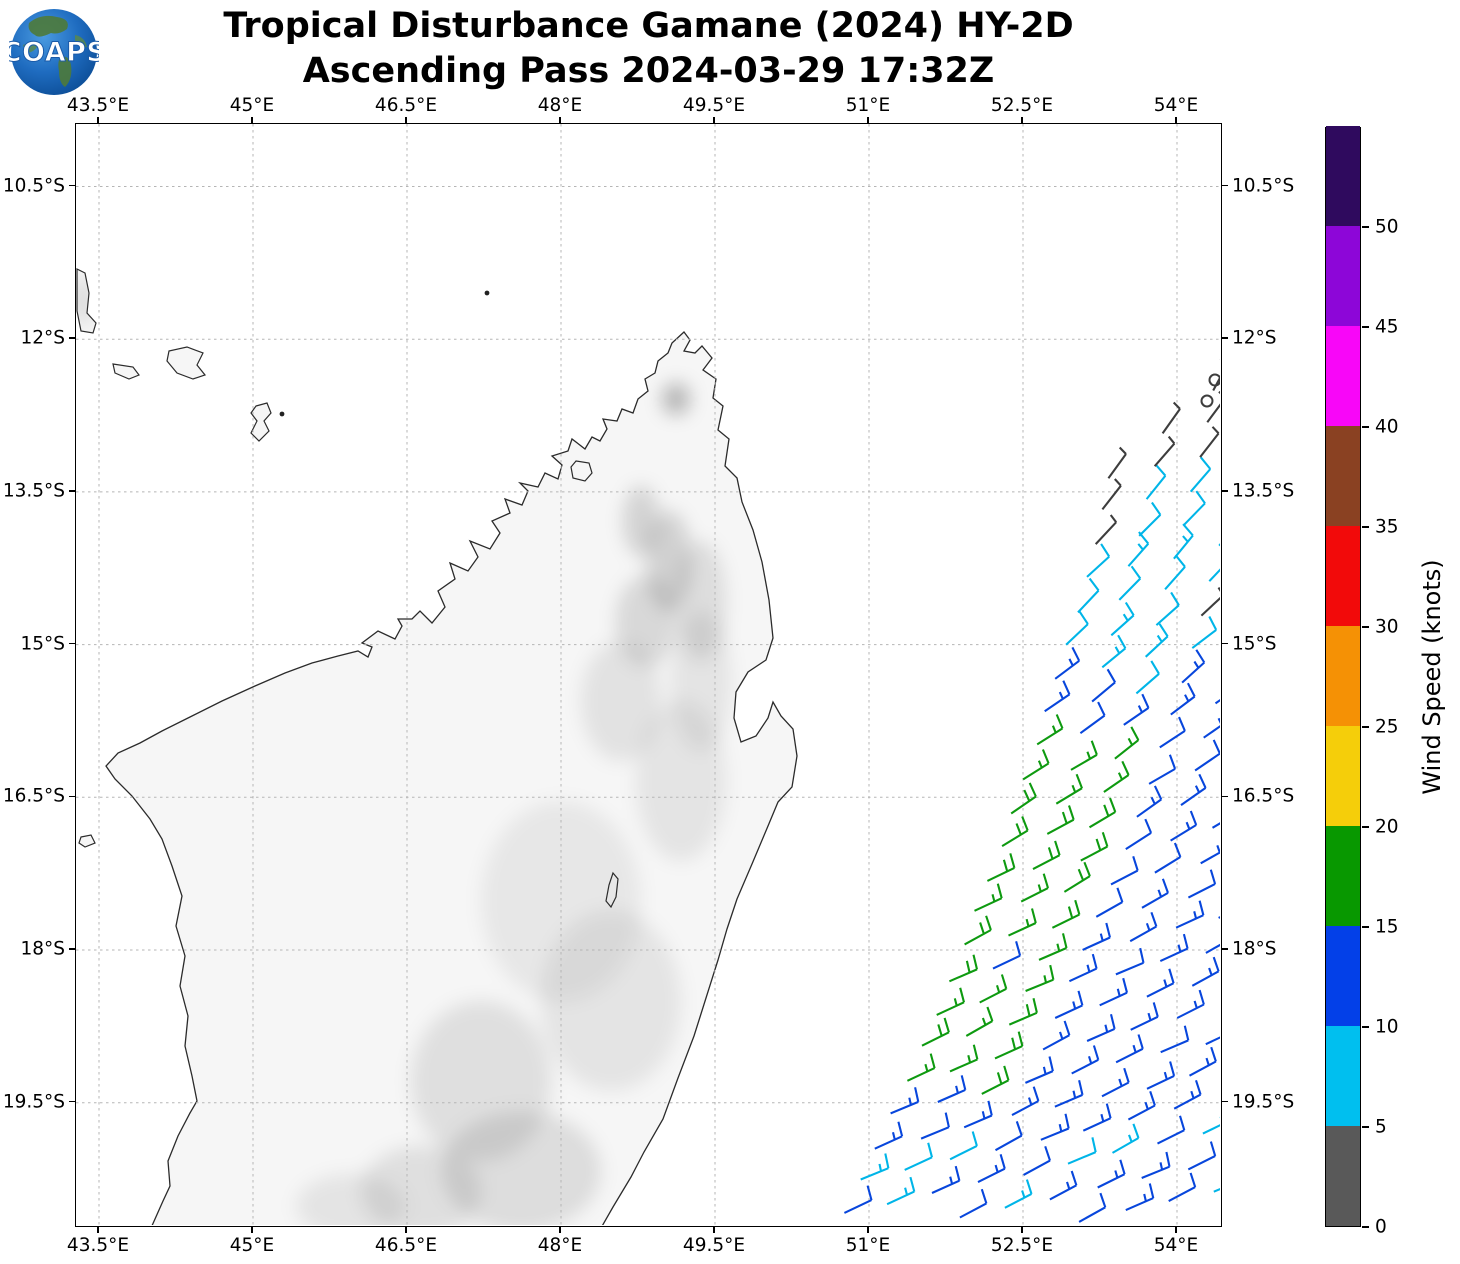  I want to click on x-tick-label-bottom: 46.5°E, so click(406, 1245).